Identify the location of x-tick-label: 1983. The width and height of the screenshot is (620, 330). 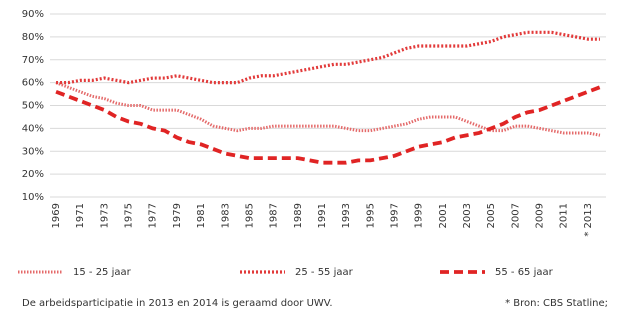
(225, 215).